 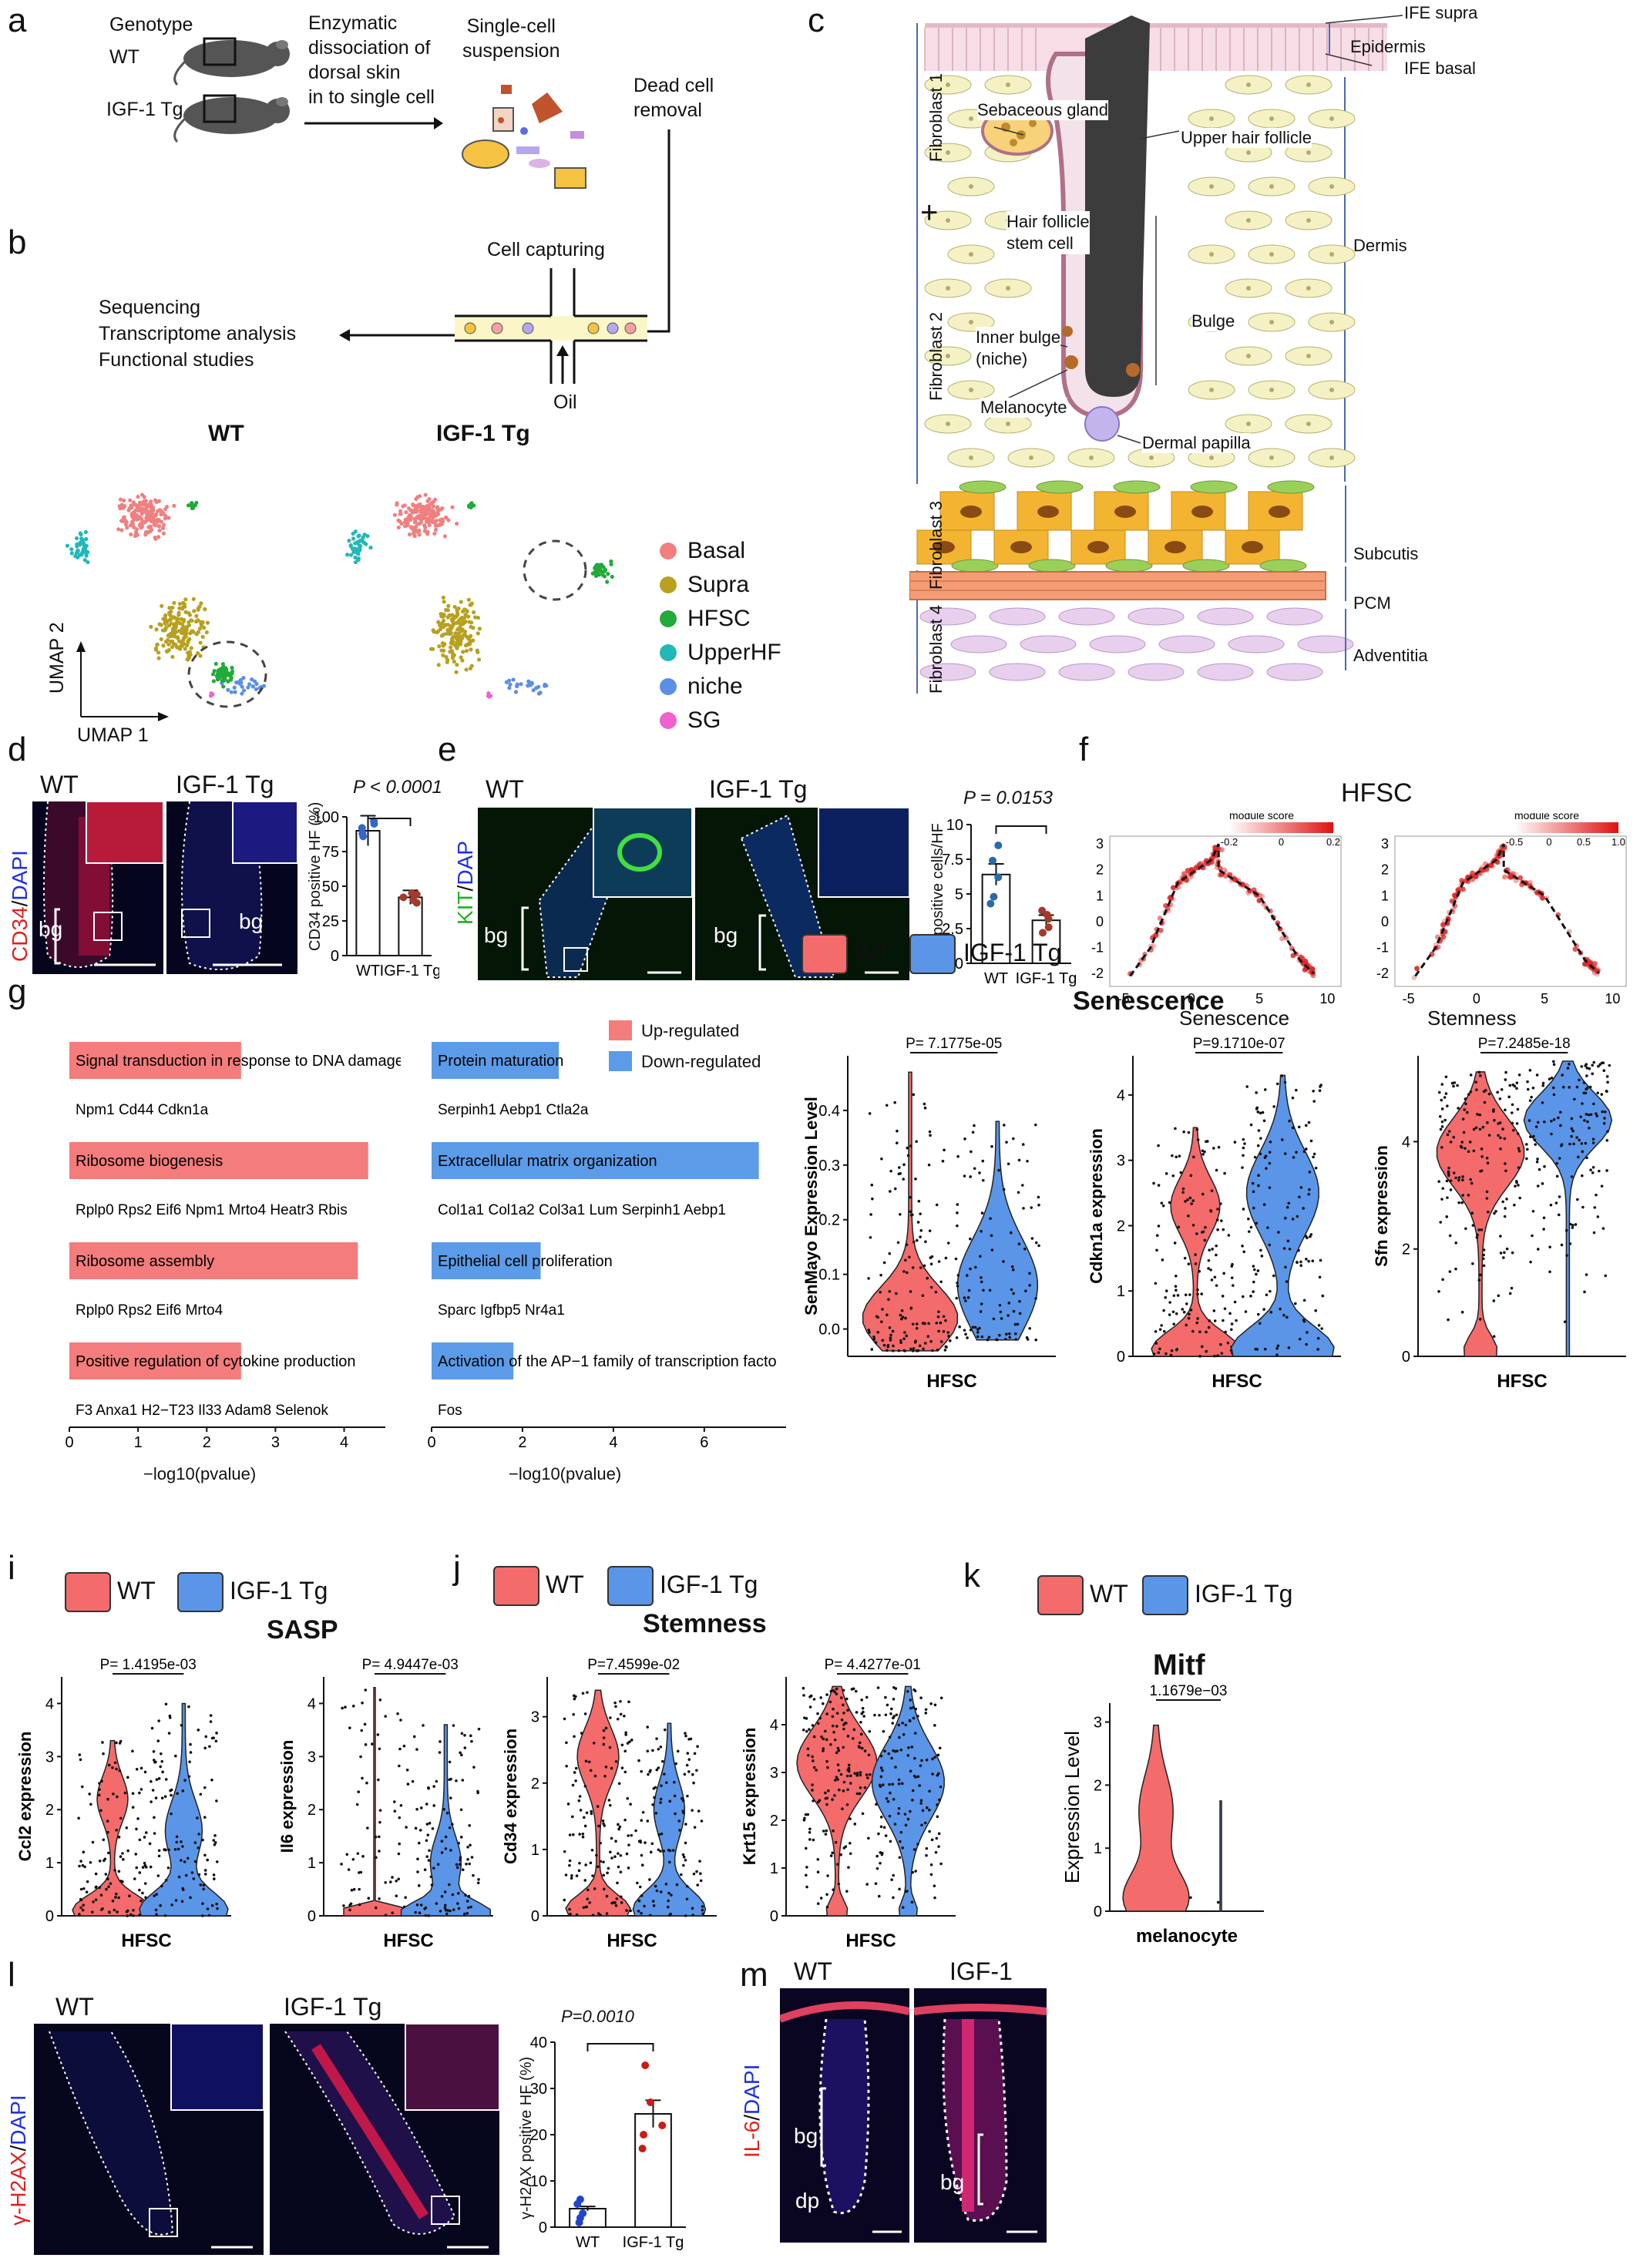 What do you see at coordinates (1121, 1226) in the screenshot?
I see `y-tick-label: 2` at bounding box center [1121, 1226].